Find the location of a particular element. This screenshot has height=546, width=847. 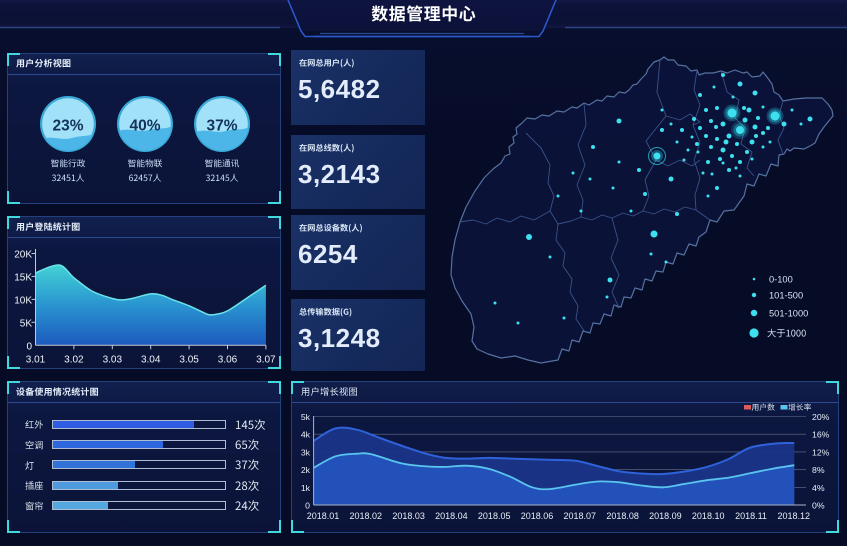

svg-text: 5K is located at coordinates (26, 323).